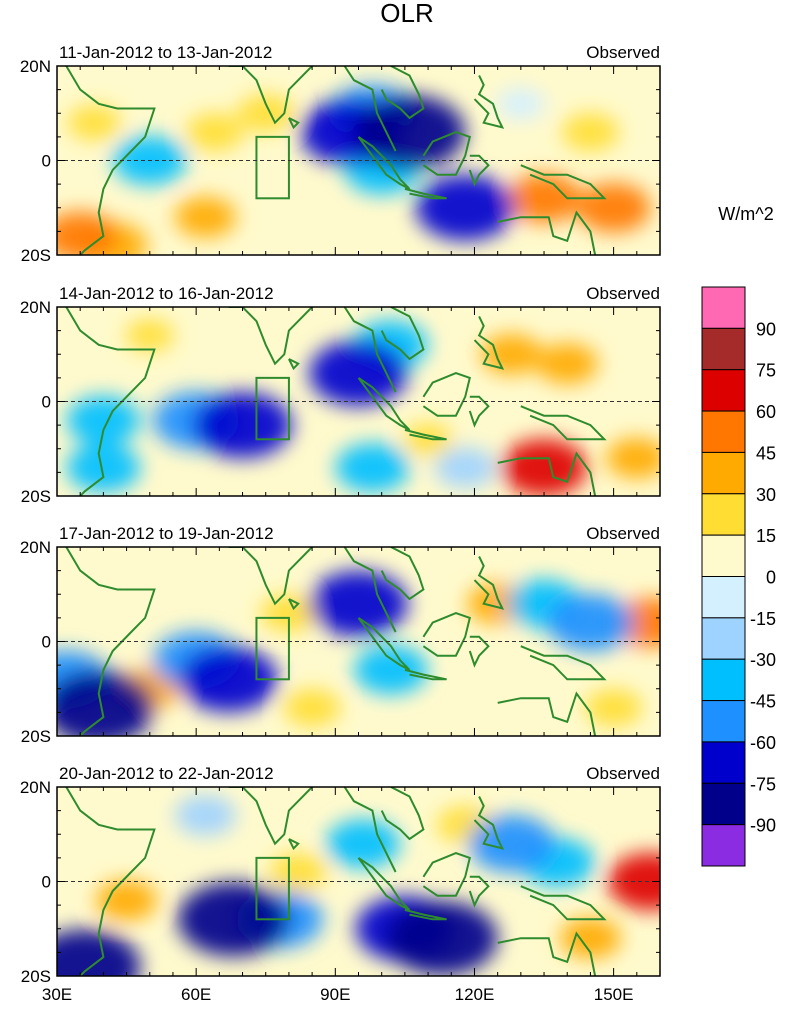  I want to click on colorbar-label: 45, so click(766, 453).